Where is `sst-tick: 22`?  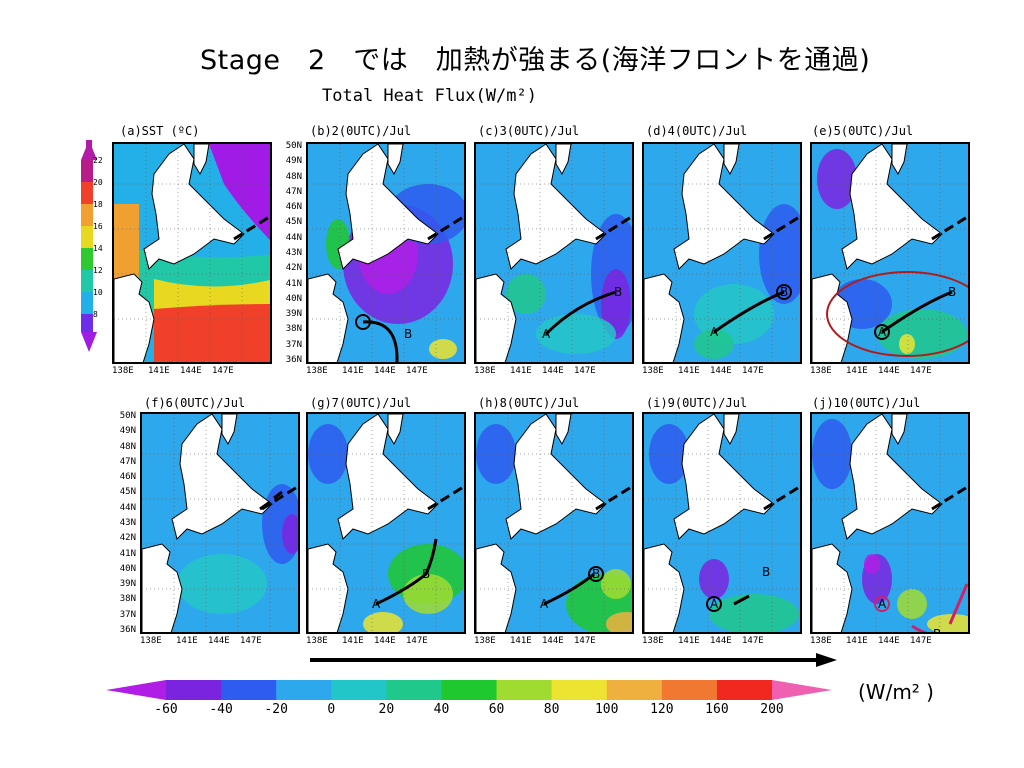
sst-tick: 22 is located at coordinates (98, 160).